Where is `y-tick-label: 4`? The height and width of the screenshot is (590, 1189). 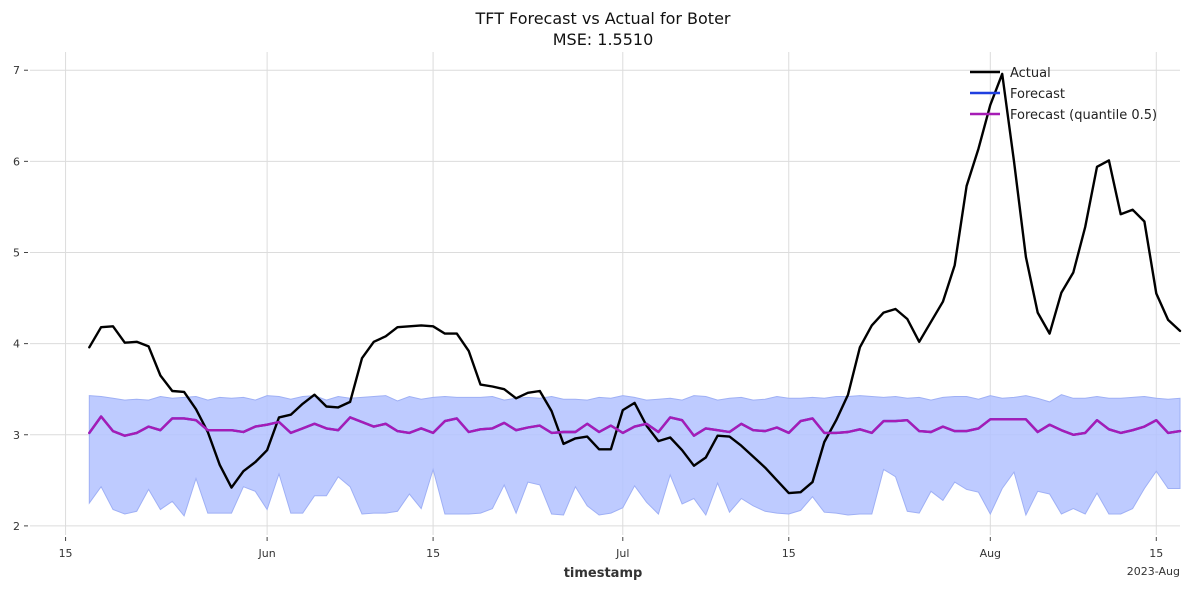 y-tick-label: 4 is located at coordinates (16, 344).